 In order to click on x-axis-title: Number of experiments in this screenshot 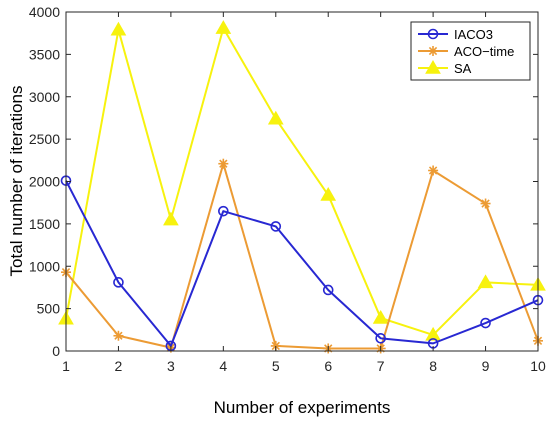, I will do `click(302, 407)`.